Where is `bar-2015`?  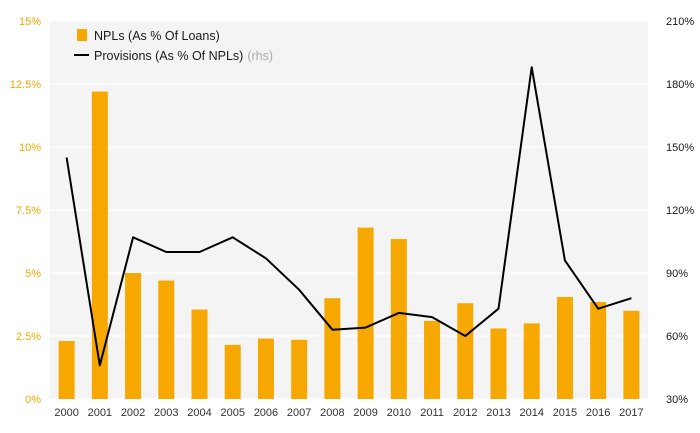 bar-2015 is located at coordinates (564, 347).